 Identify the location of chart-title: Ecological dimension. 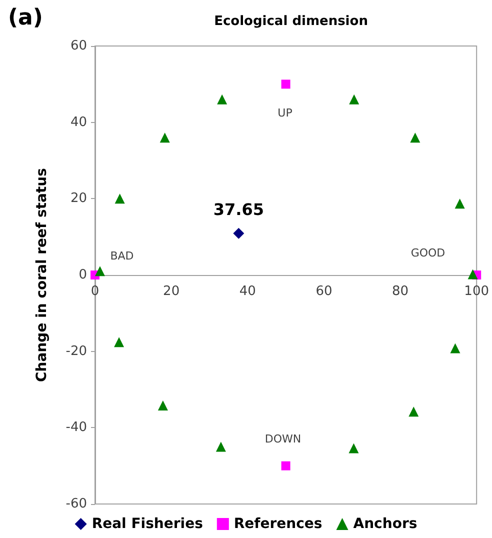
(291, 21).